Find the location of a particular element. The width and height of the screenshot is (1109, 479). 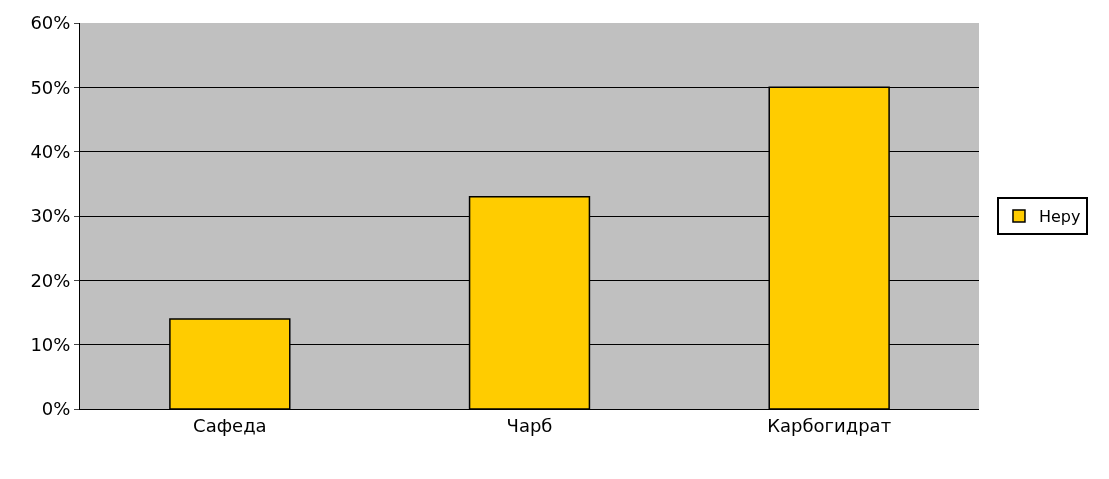

y-tick-label: 30% is located at coordinates (50, 216).